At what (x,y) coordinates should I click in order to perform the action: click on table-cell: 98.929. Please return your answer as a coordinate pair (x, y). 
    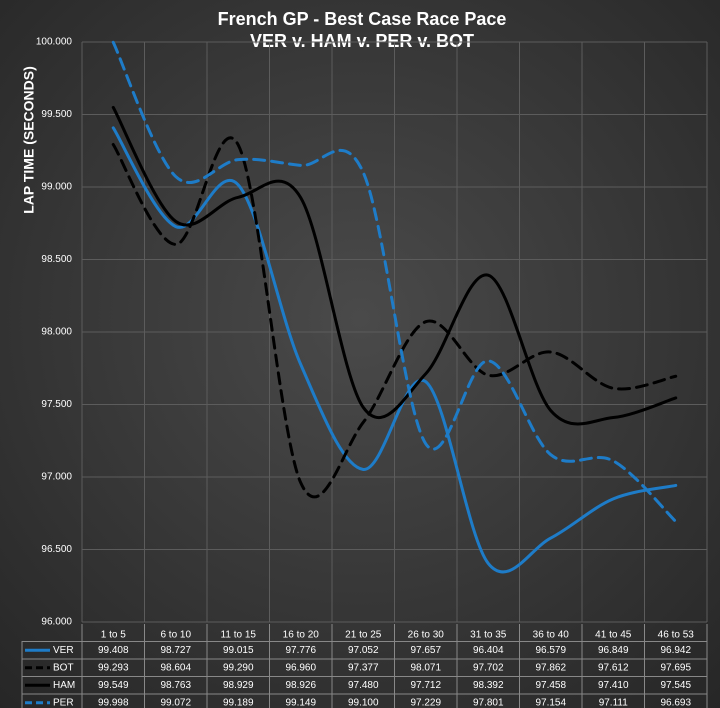
    Looking at the image, I should click on (238, 685).